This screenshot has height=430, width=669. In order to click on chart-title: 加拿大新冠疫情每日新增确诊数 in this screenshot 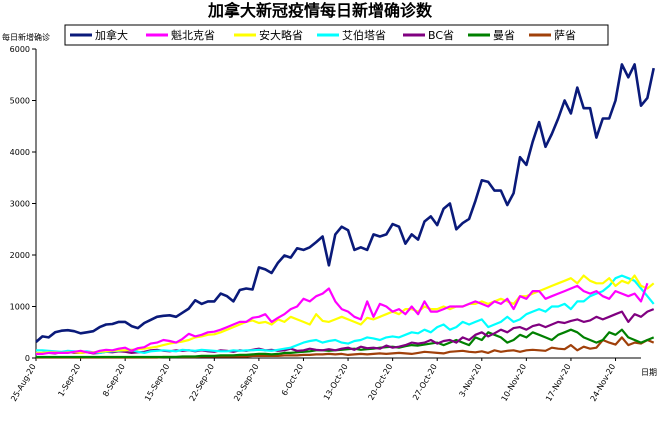, I will do `click(320, 10)`.